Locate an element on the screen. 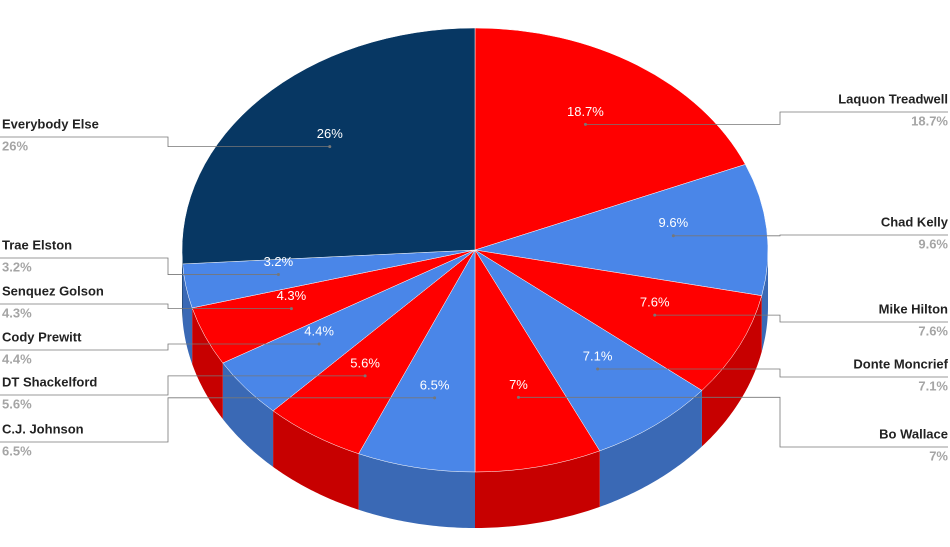 Image resolution: width=950 pixels, height=547 pixels. legend-name: Bo Wallace is located at coordinates (913, 433).